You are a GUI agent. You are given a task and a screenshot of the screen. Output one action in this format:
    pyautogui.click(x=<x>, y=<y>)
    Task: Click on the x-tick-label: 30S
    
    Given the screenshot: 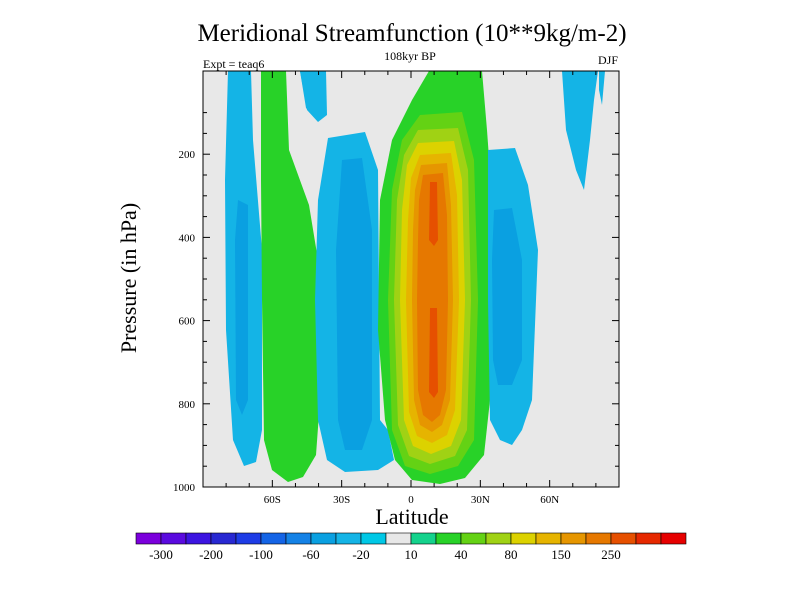 What is the action you would take?
    pyautogui.click(x=341, y=500)
    